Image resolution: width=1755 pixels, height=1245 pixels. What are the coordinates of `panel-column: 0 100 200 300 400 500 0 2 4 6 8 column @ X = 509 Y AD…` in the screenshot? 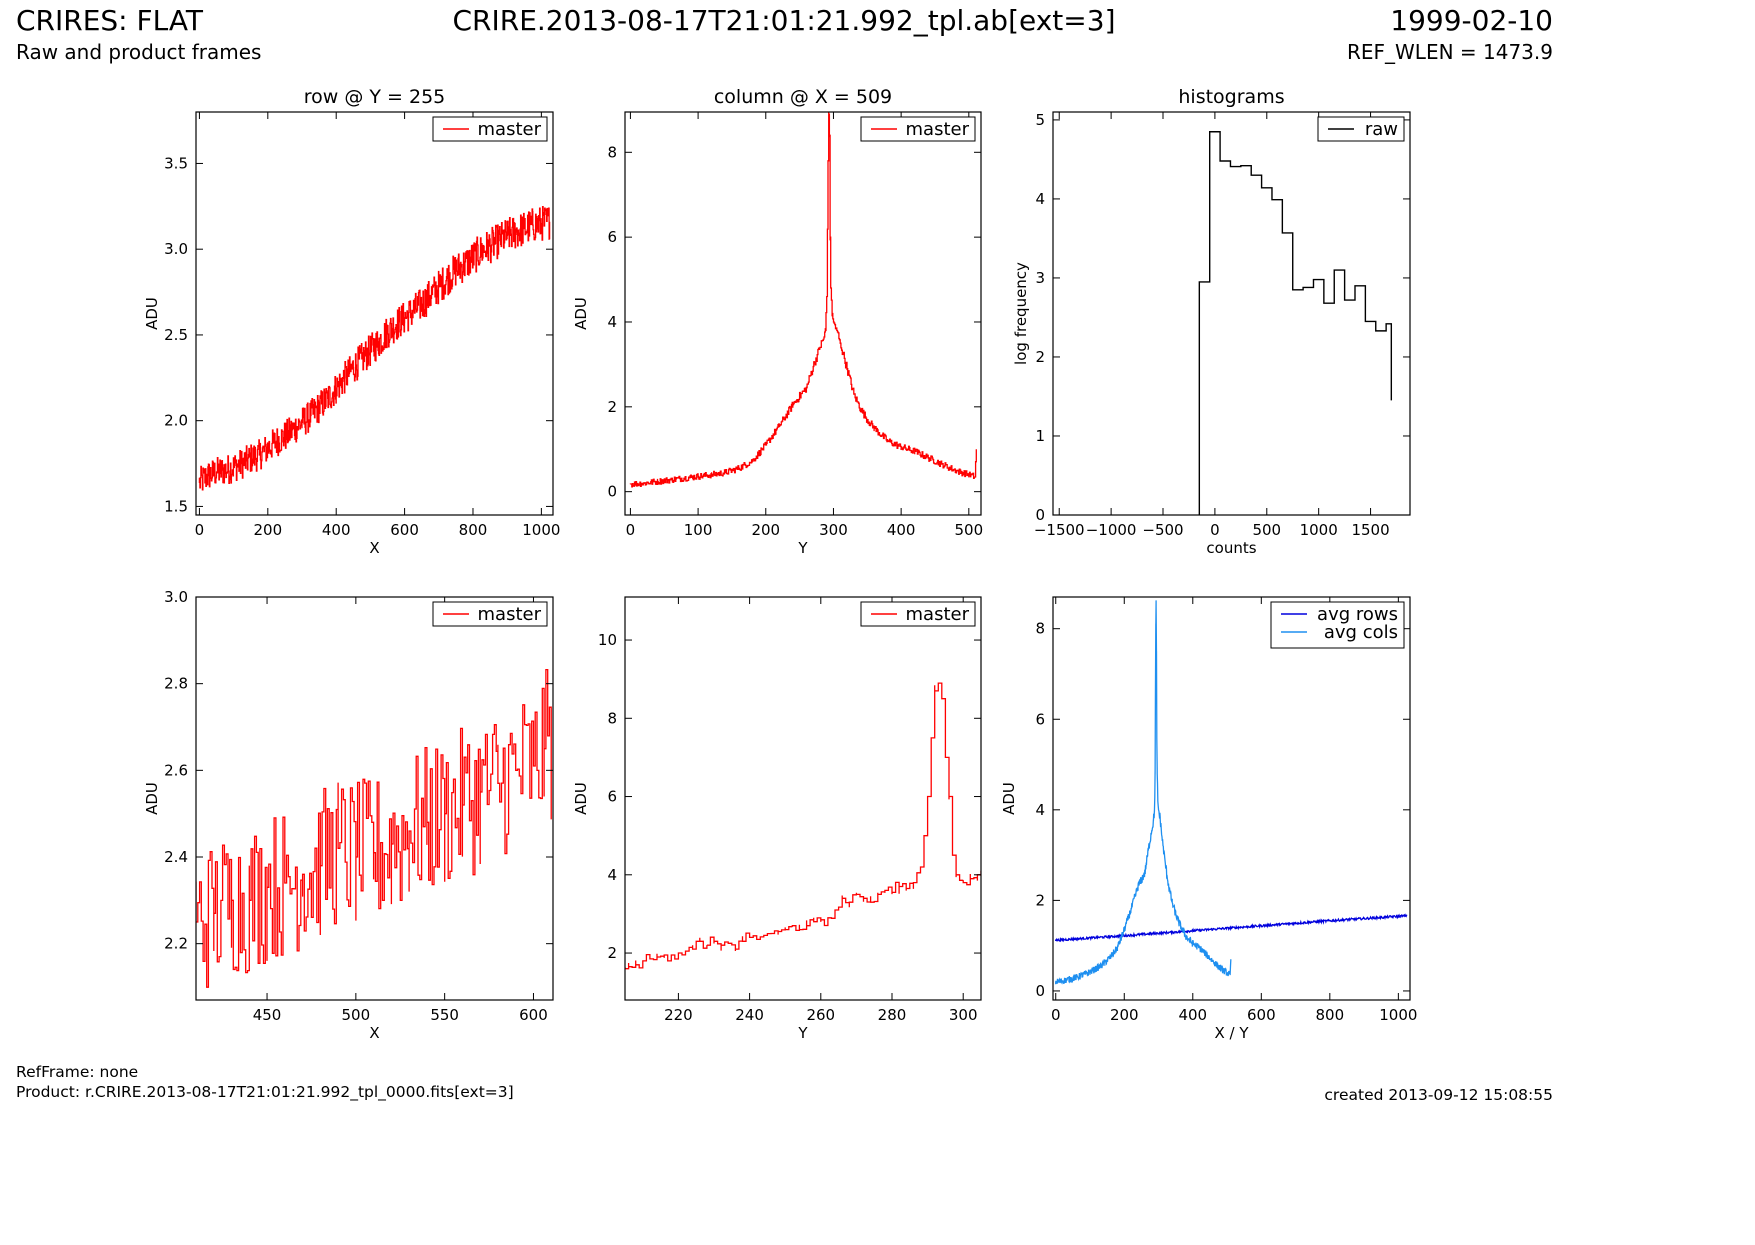 It's located at (777, 321).